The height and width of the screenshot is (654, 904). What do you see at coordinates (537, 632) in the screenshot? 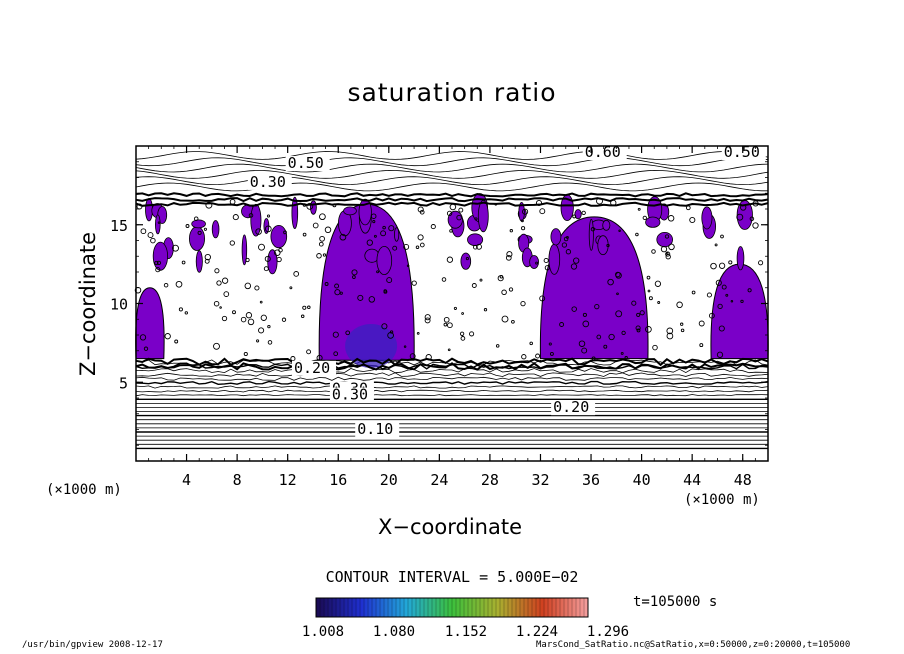
I see `colorbar-tick-label: 1.224` at bounding box center [537, 632].